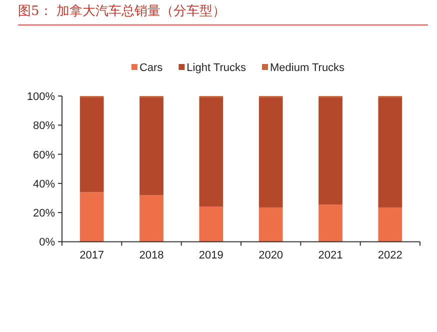 This screenshot has height=332, width=437. I want to click on y-tick-label: 20%, so click(44, 214).